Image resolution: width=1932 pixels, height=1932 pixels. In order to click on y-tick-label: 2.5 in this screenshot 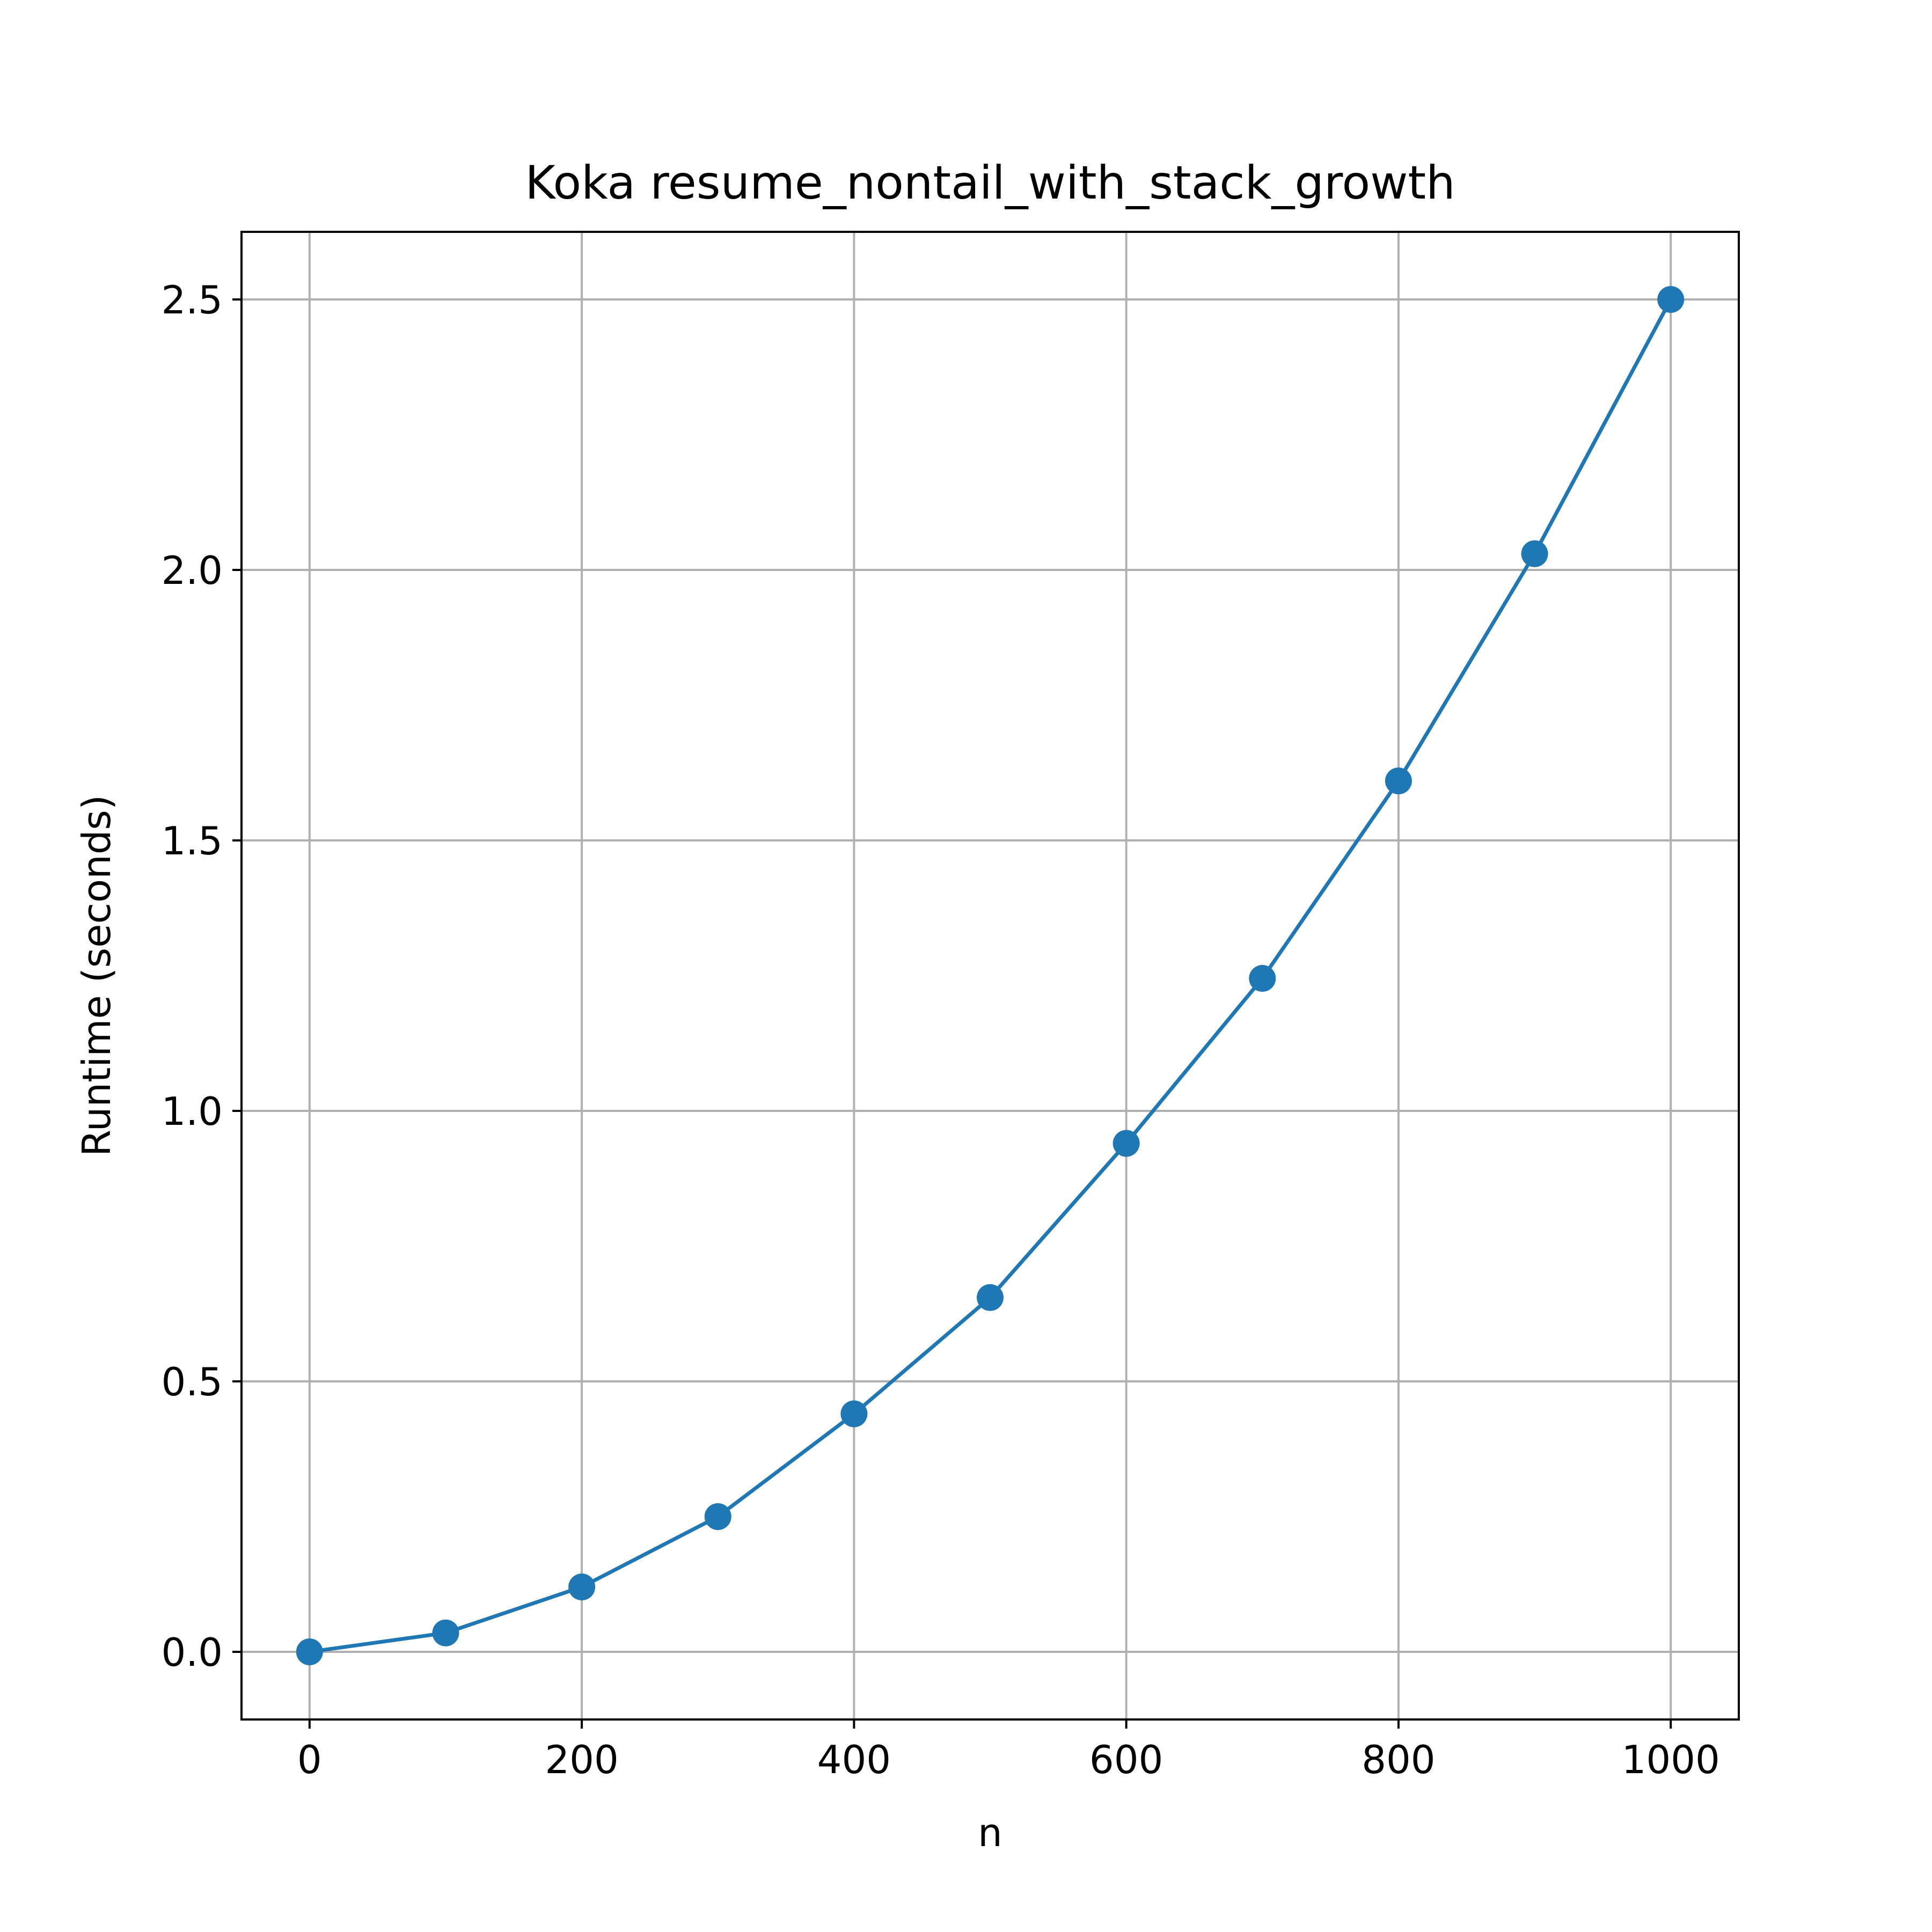, I will do `click(192, 300)`.